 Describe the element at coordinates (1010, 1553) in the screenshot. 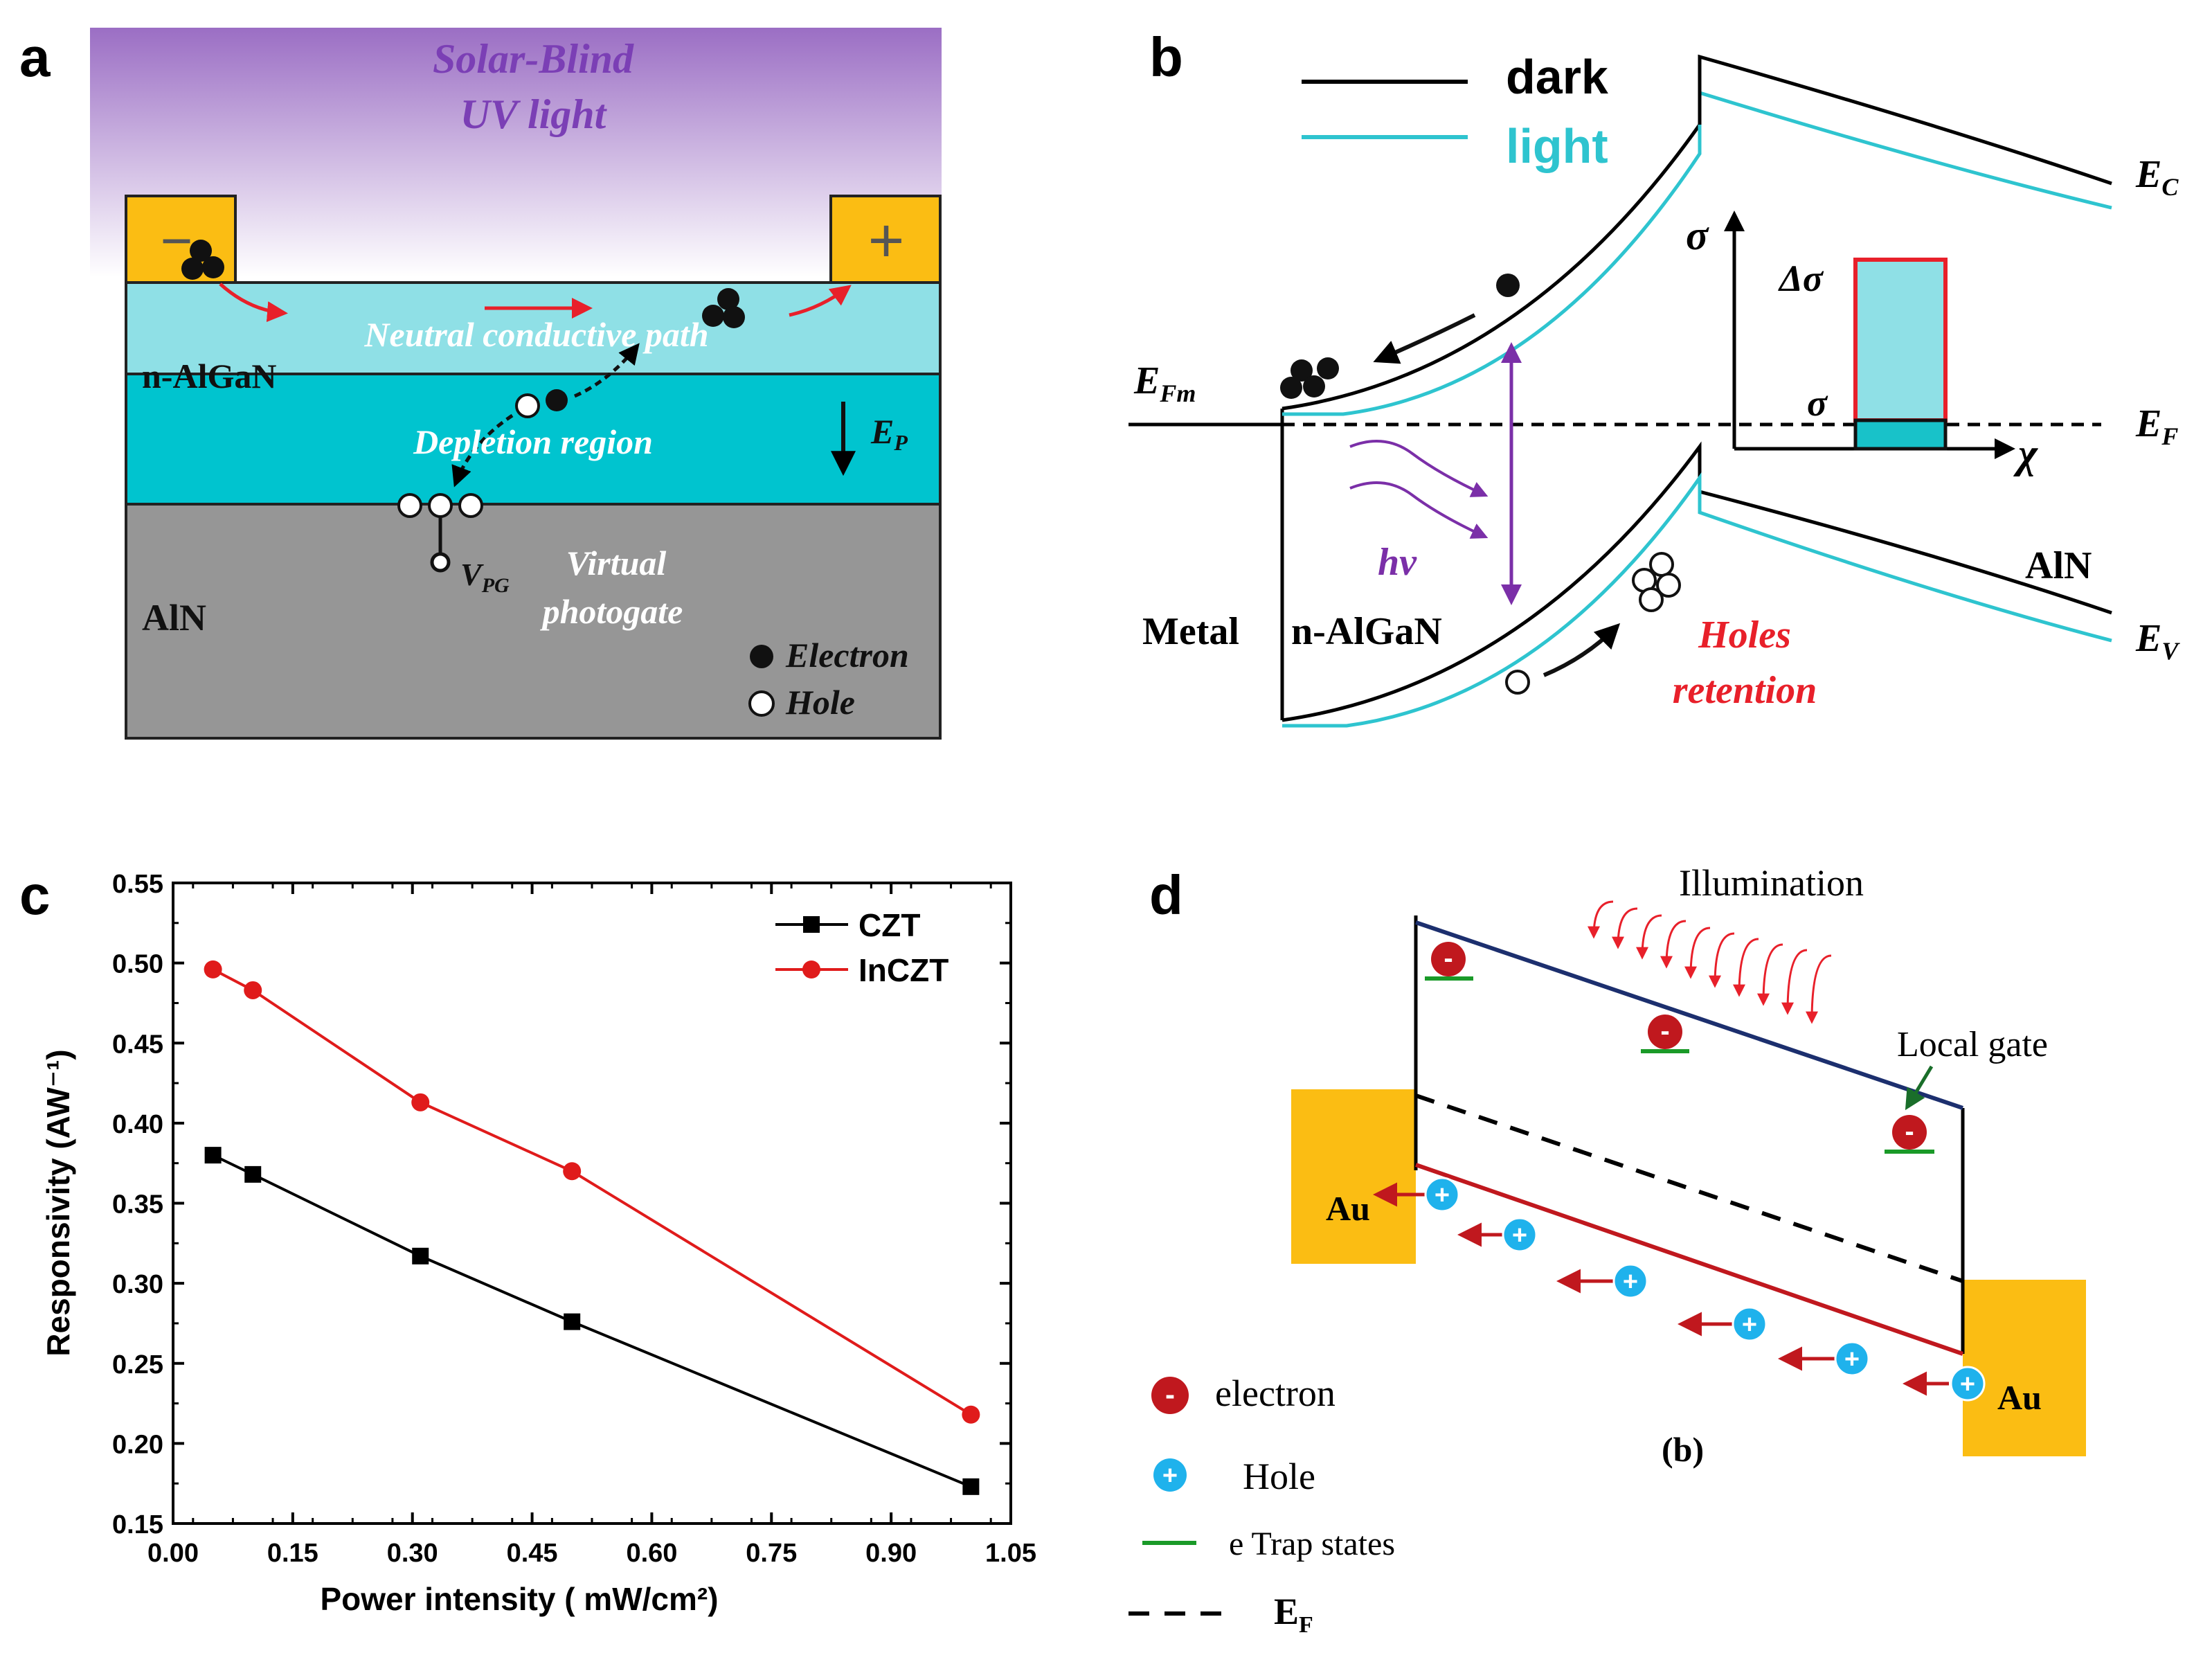

I see `x-tick-label: 1.05` at that location.